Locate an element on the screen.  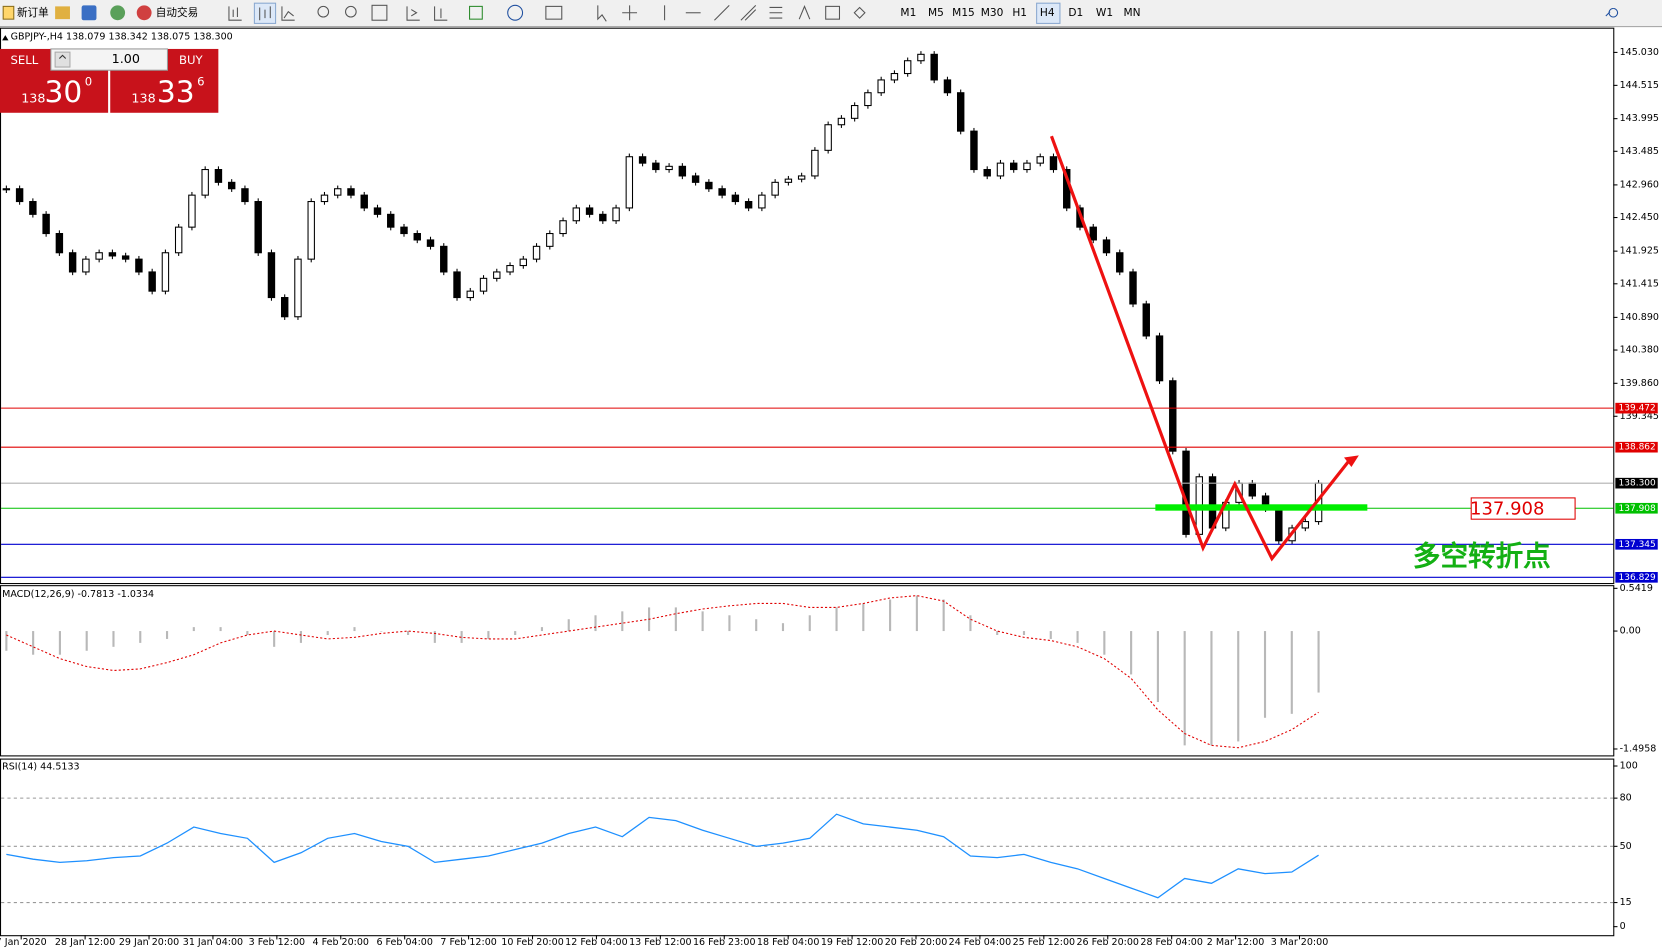
timeframes: M1 M5 M15 M30 H1 H4 D1 W1 MN is located at coordinates (1020, 12).